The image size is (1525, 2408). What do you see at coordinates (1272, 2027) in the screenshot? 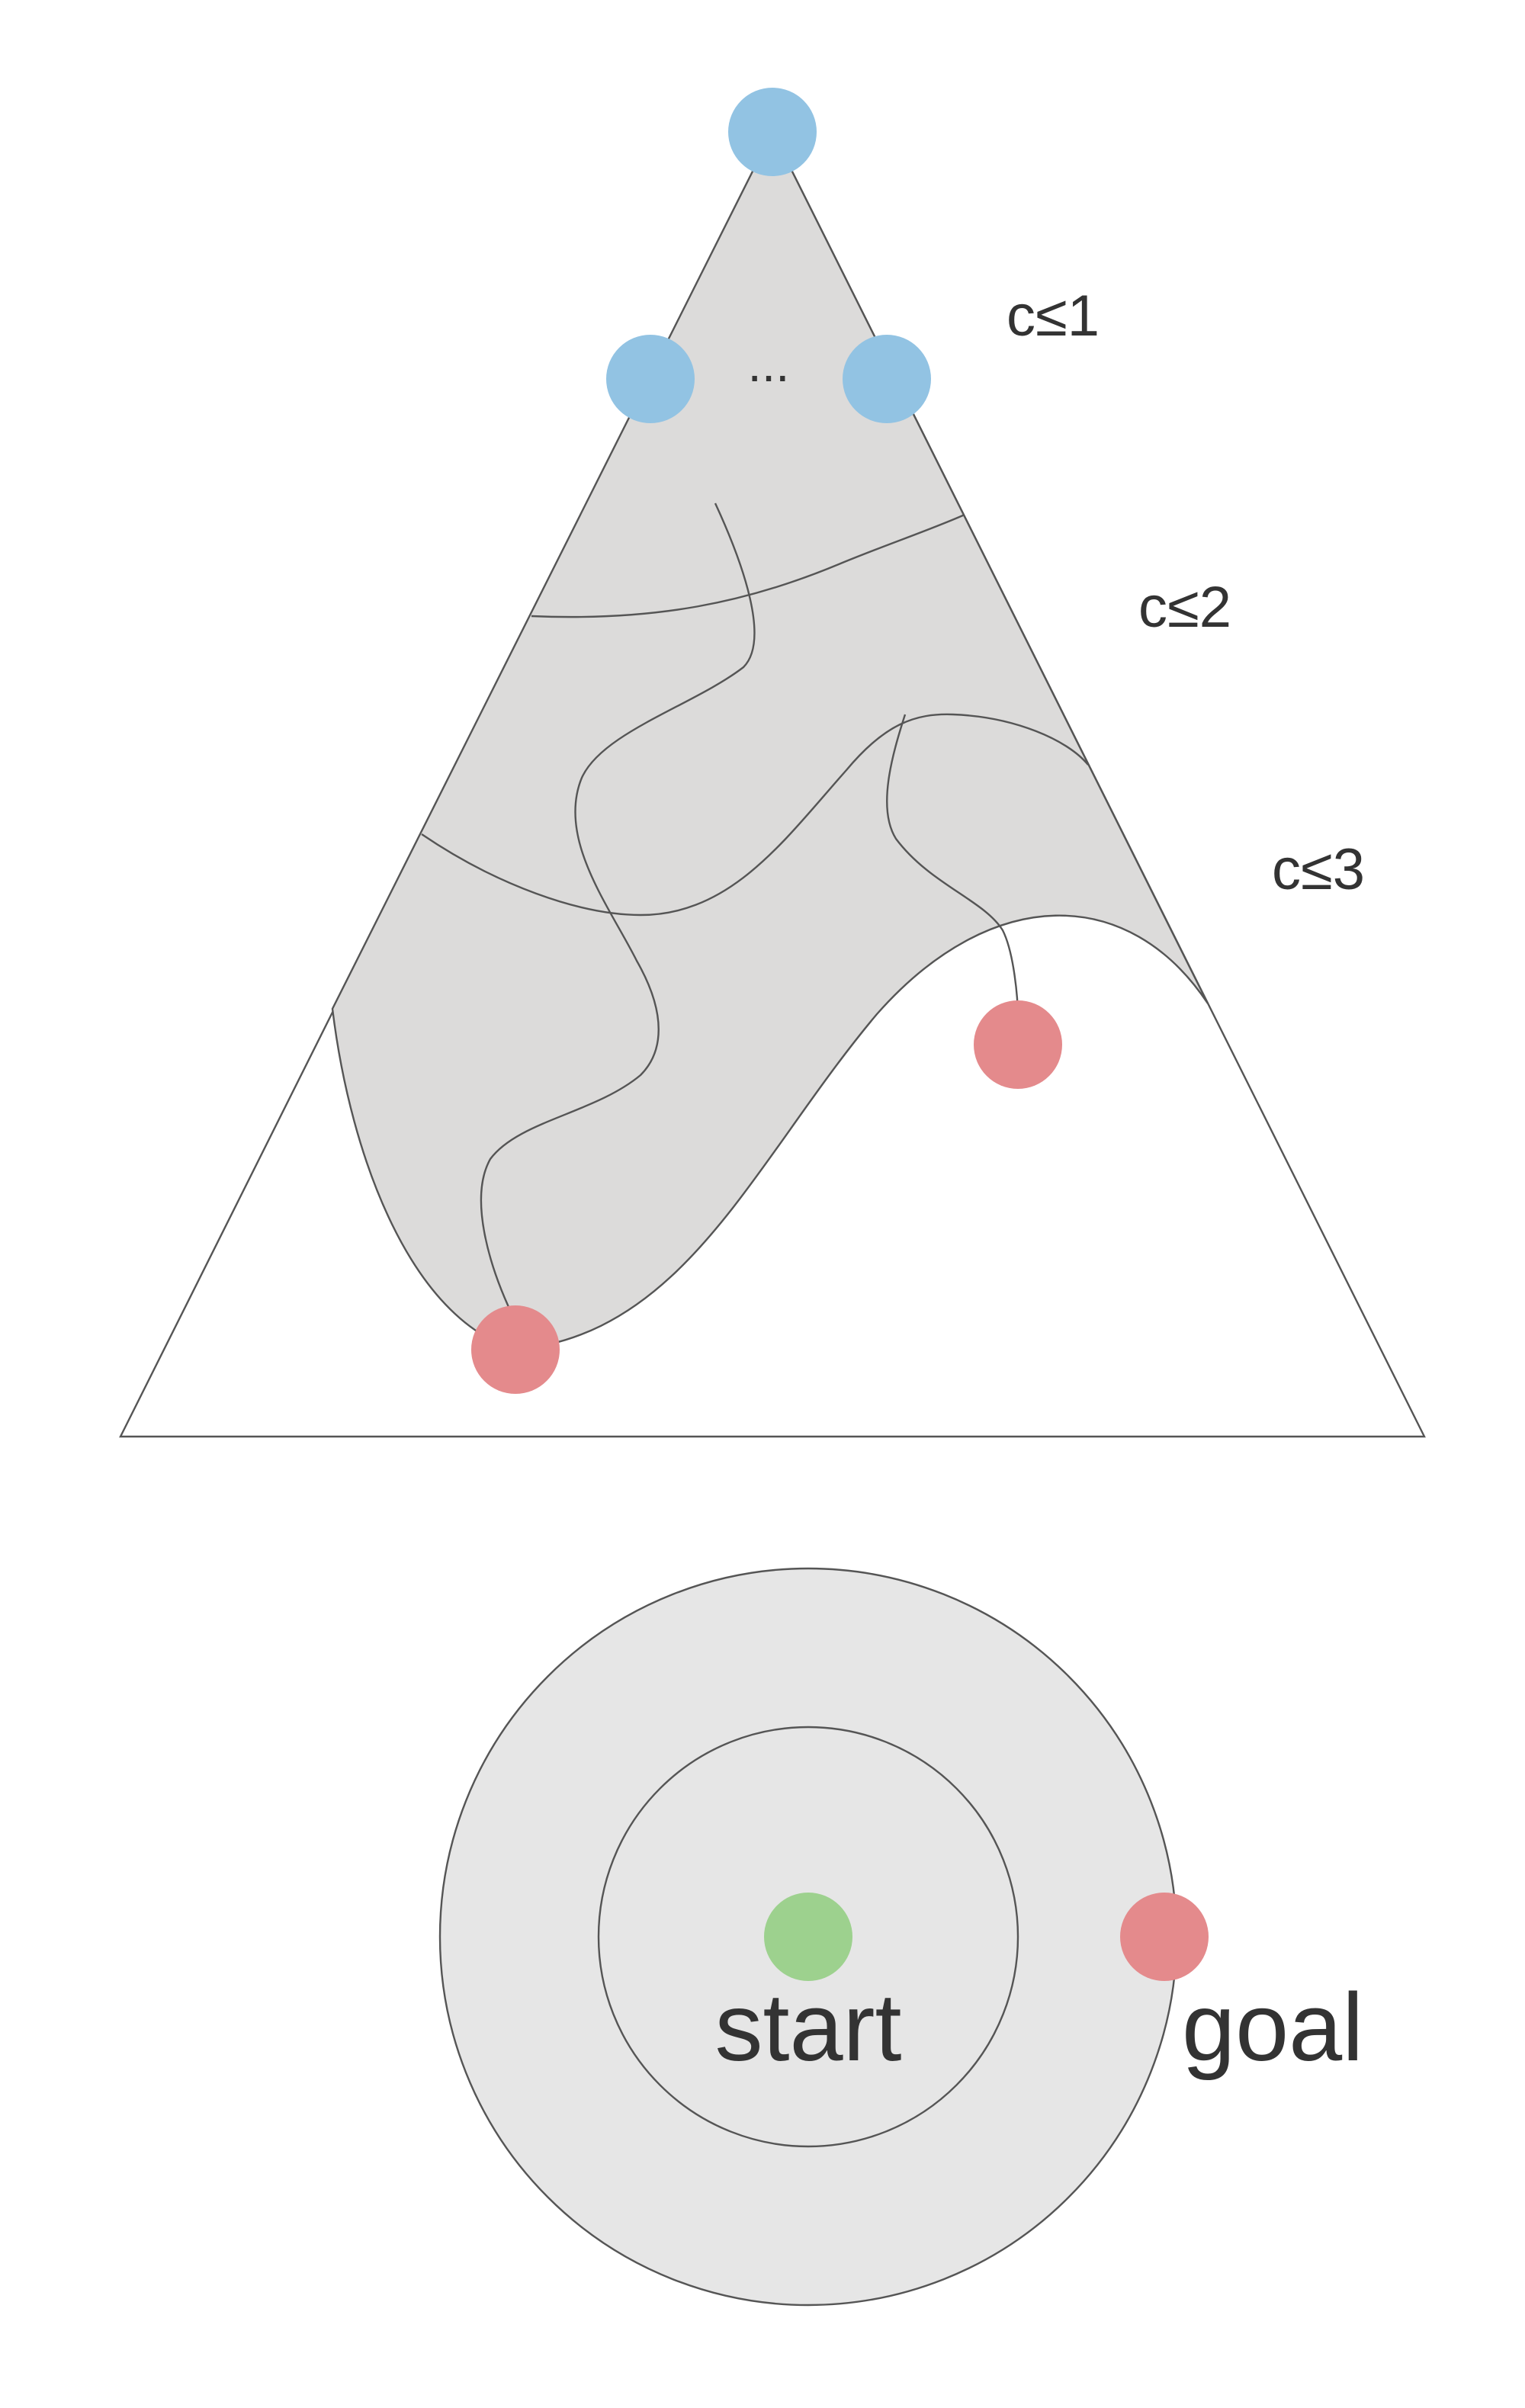
I see `goal-label: goal` at bounding box center [1272, 2027].